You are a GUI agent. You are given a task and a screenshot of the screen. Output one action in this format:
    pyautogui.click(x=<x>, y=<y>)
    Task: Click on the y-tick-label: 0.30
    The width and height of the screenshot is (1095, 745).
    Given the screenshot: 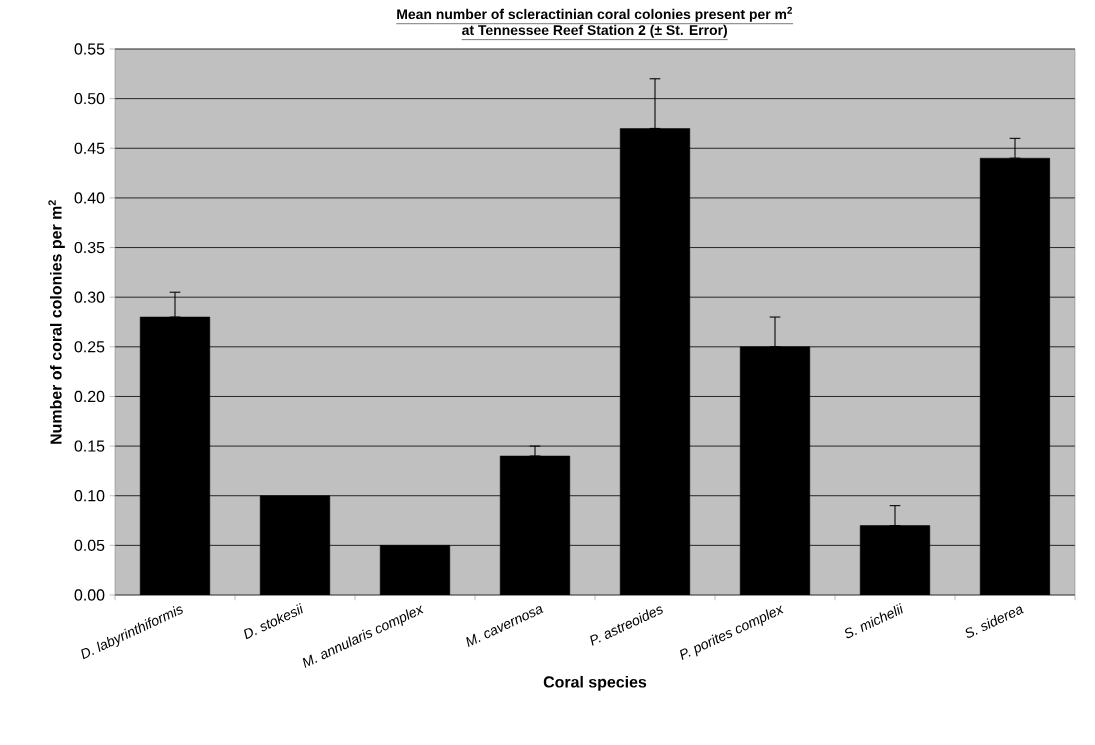 What is the action you would take?
    pyautogui.click(x=89, y=297)
    